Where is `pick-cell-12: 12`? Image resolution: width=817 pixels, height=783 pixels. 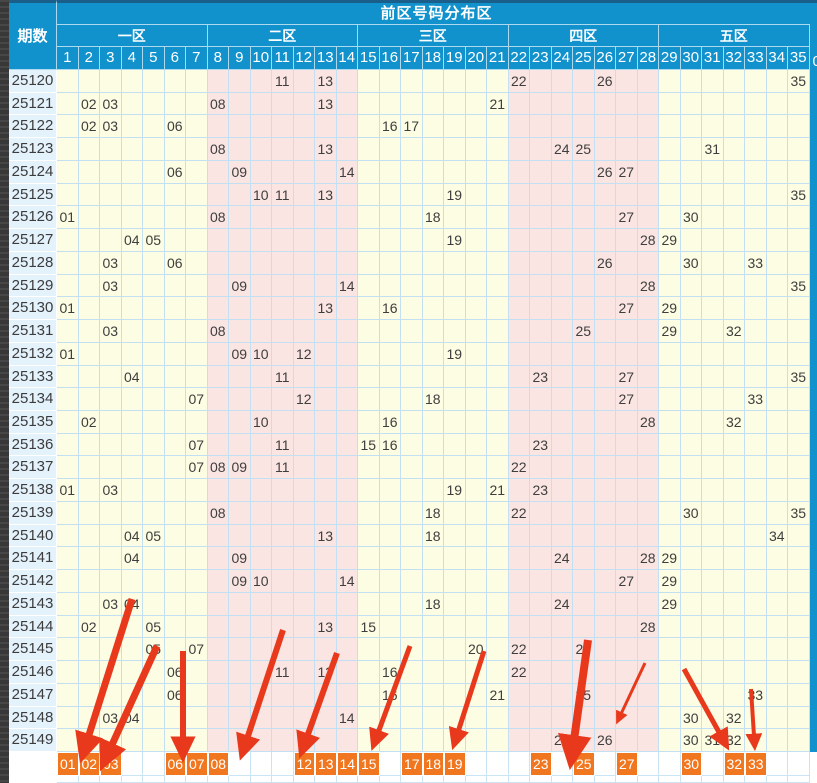 pick-cell-12: 12 is located at coordinates (304, 764).